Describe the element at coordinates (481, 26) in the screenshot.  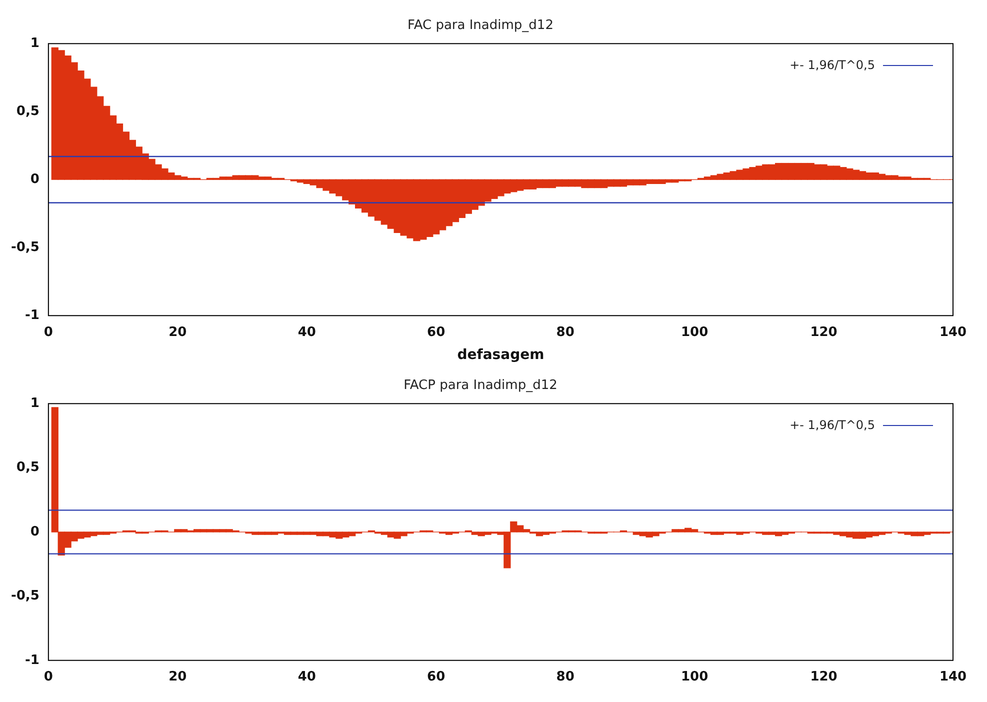
I see `chart-title: FAC para Inadimp_d12` at that location.